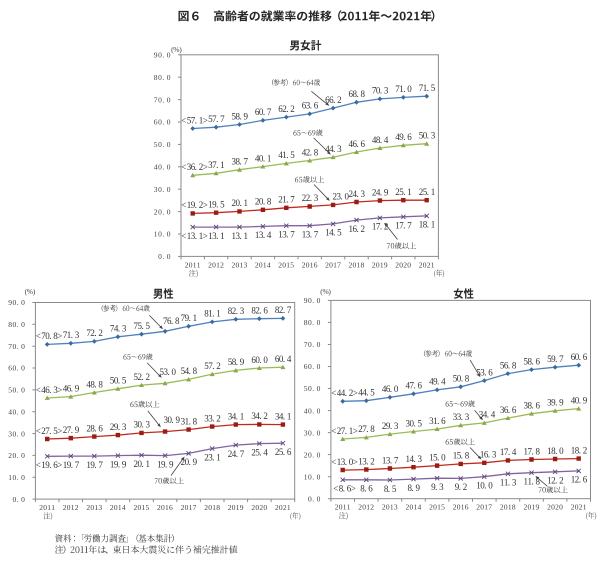 The height and width of the screenshot is (567, 602). I want to click on svg-text: 50.3, so click(427, 136).